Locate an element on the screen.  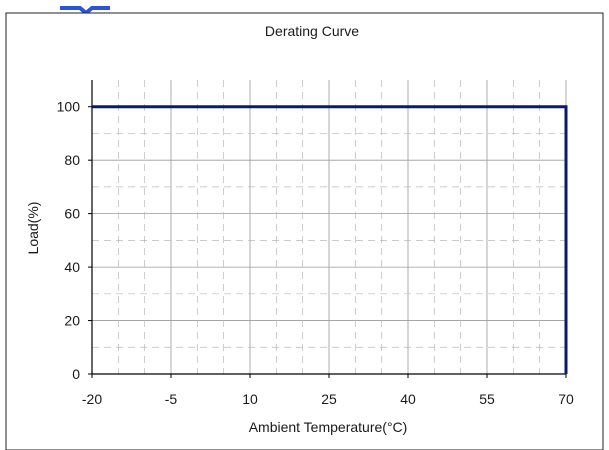
x-axis: -20 -5 10 25 40 55 70 is located at coordinates (328, 390).